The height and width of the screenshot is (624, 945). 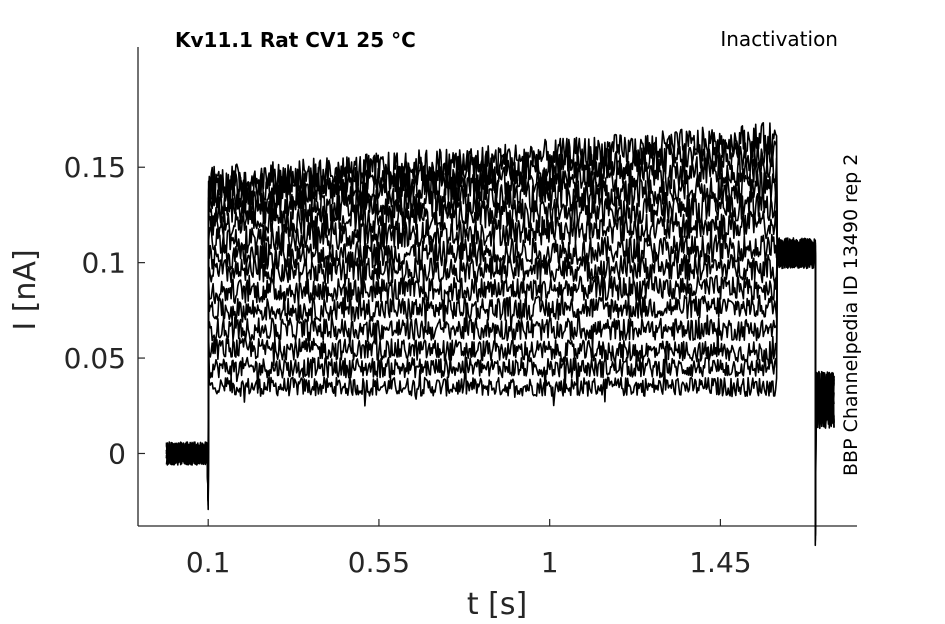 What do you see at coordinates (779, 39) in the screenshot?
I see `chart-annotation-inactivation: Inactivation` at bounding box center [779, 39].